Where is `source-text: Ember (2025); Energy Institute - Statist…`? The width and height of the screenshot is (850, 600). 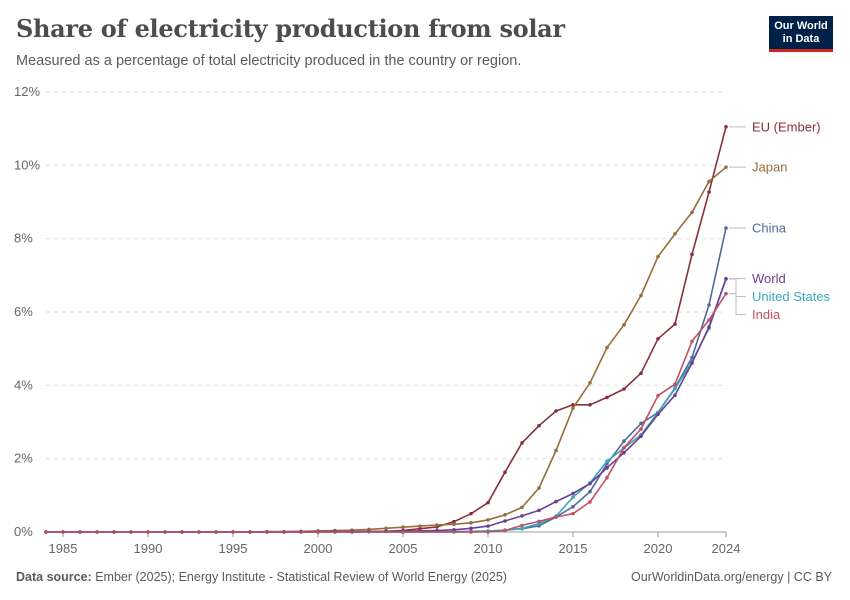 source-text: Ember (2025); Energy Institute - Statist… is located at coordinates (301, 577).